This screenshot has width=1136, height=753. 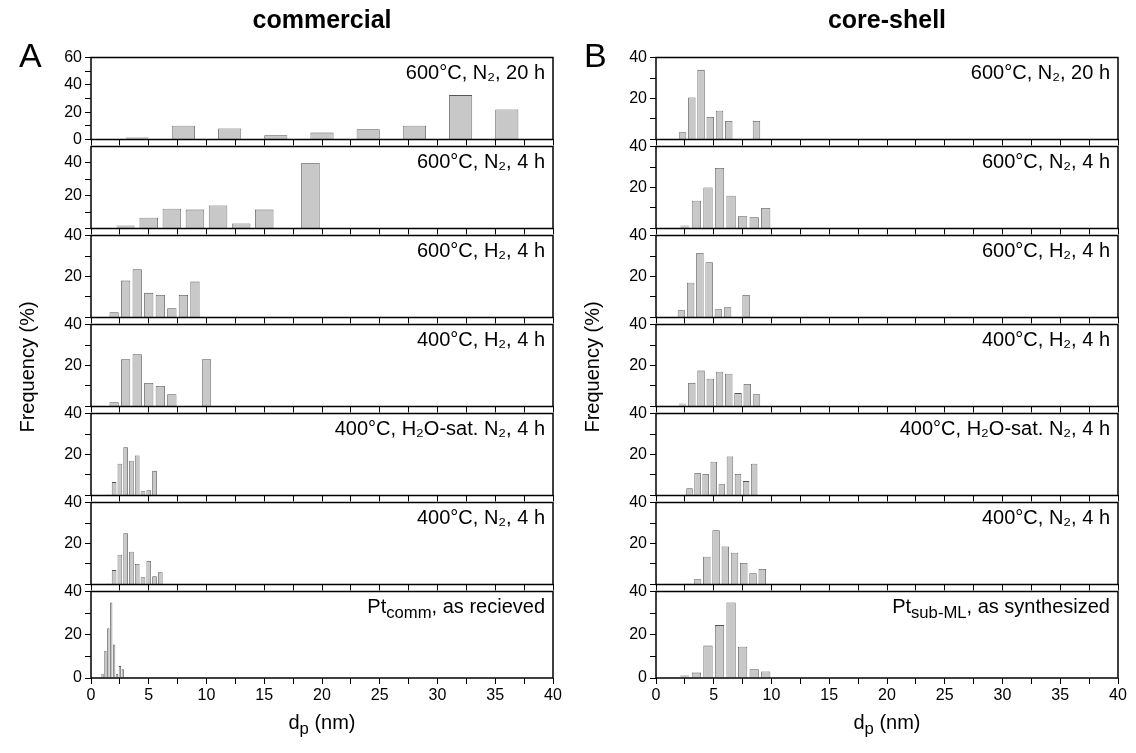 I want to click on annotation: Pt$_{comm}$, as recieved, so click(x=455, y=609).